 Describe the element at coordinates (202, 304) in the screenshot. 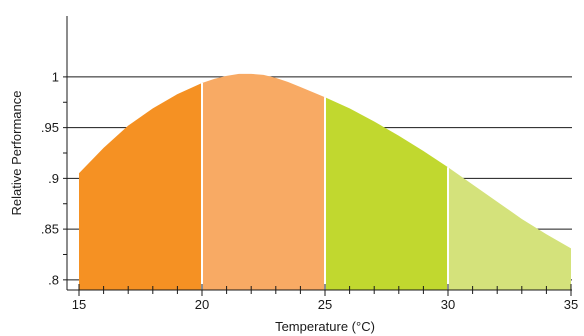

I see `x-tick-label: 20` at that location.